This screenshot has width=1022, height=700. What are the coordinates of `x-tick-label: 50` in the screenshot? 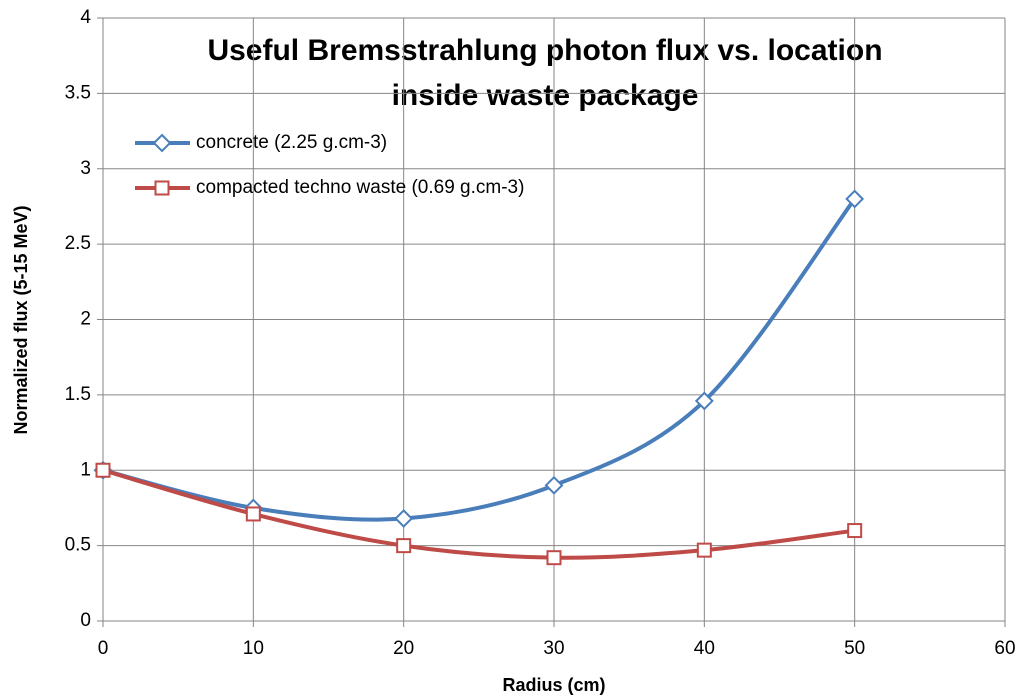 It's located at (854, 648).